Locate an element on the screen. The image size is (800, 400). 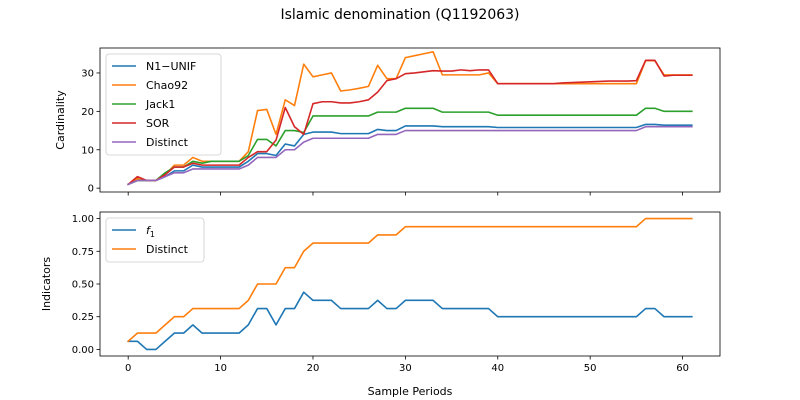
indicators-legend-label: f1 is located at coordinates (150, 231).